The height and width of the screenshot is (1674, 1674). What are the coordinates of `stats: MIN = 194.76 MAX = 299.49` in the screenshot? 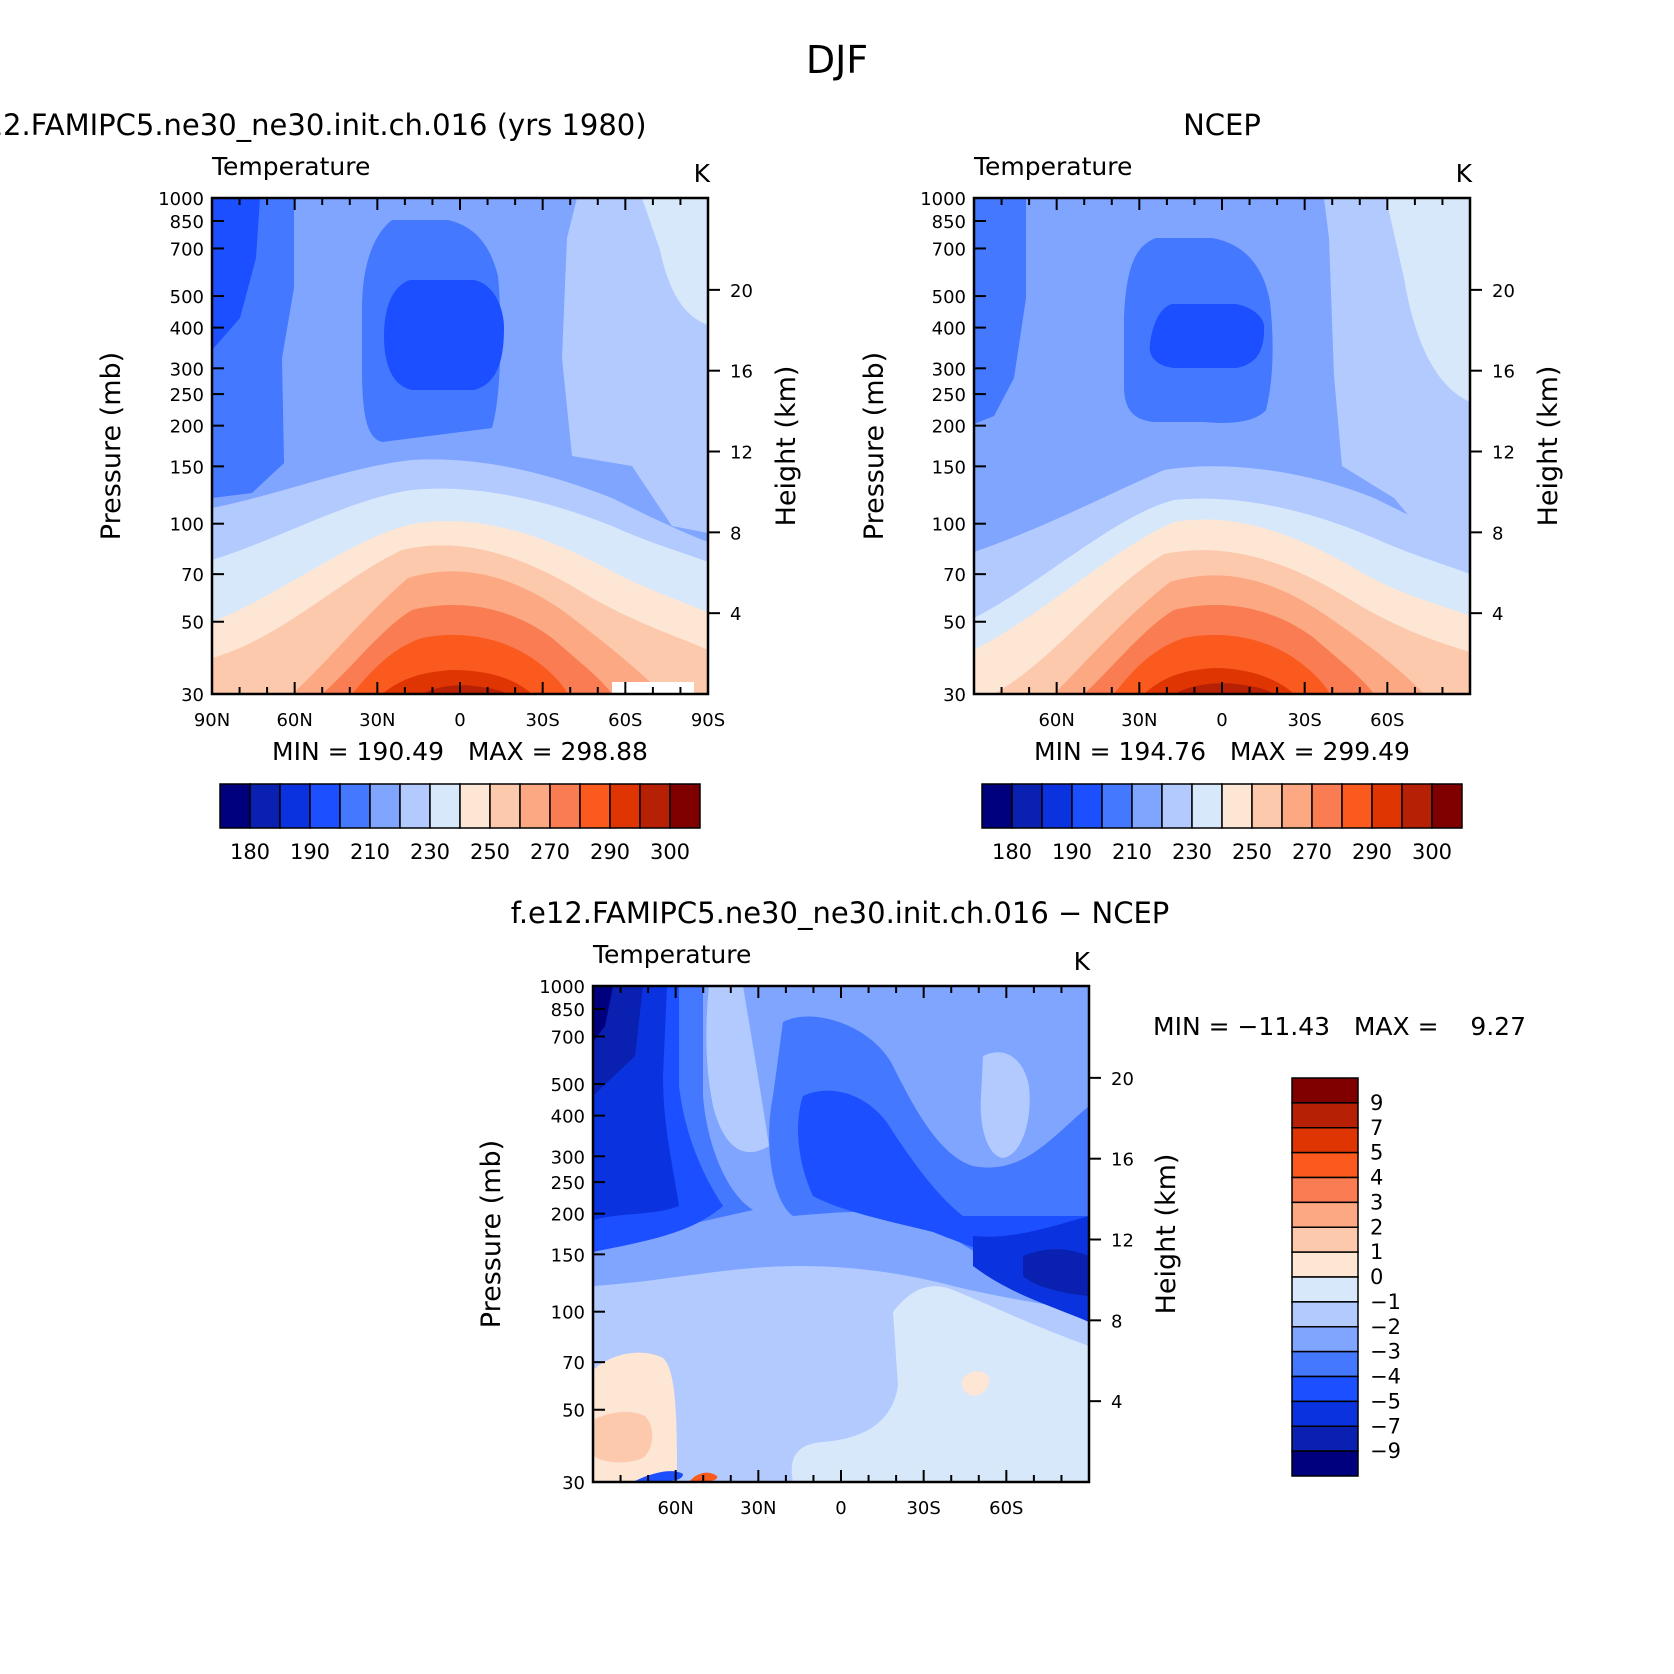 It's located at (1222, 751).